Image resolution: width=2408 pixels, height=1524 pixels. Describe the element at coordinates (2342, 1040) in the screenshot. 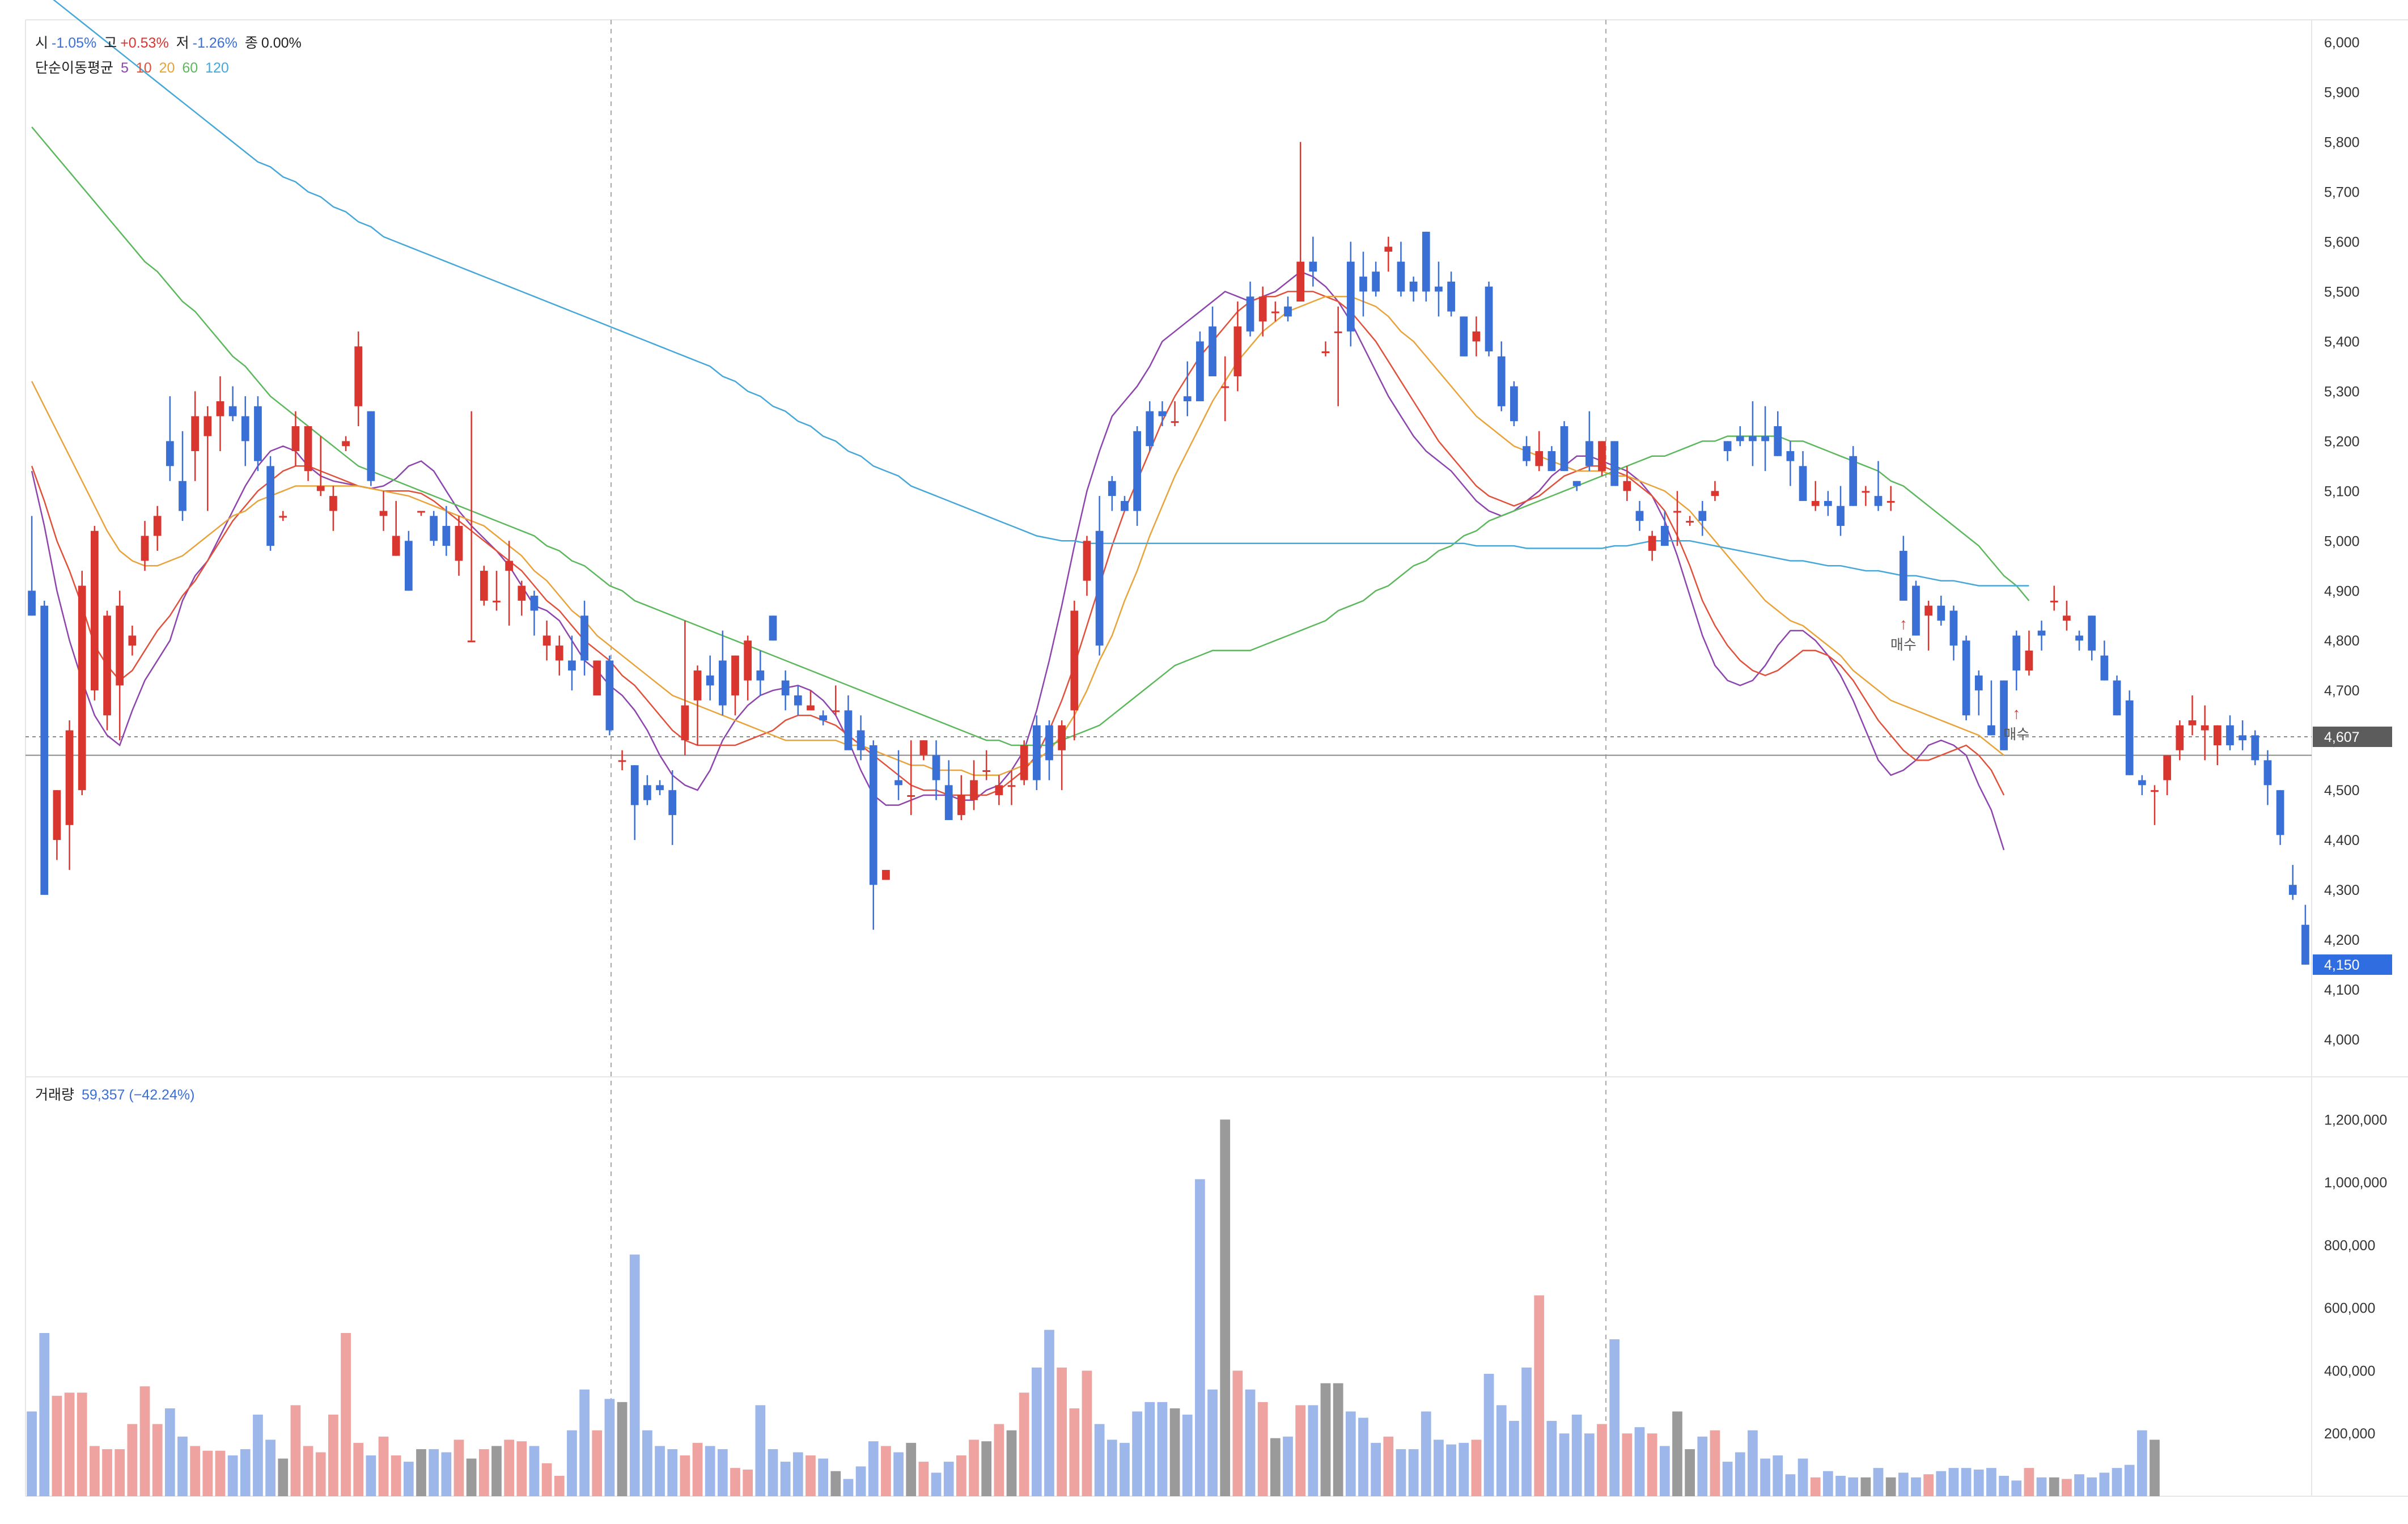

I see `price-tick-label: 4,000` at that location.